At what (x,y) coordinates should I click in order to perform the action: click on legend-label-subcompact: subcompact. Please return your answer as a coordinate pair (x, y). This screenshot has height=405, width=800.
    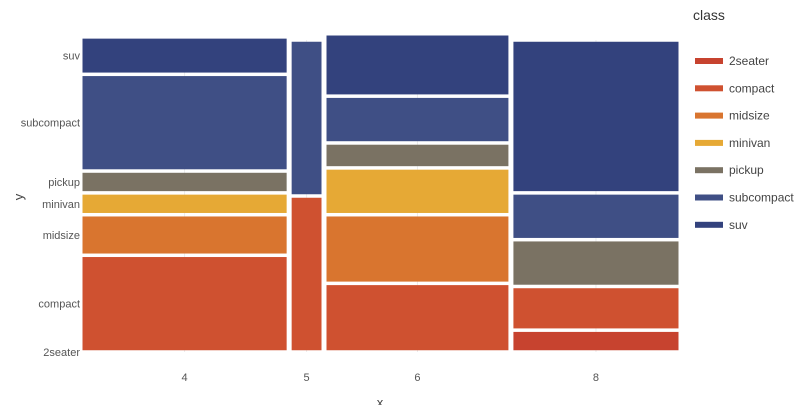
    Looking at the image, I should click on (761, 198).